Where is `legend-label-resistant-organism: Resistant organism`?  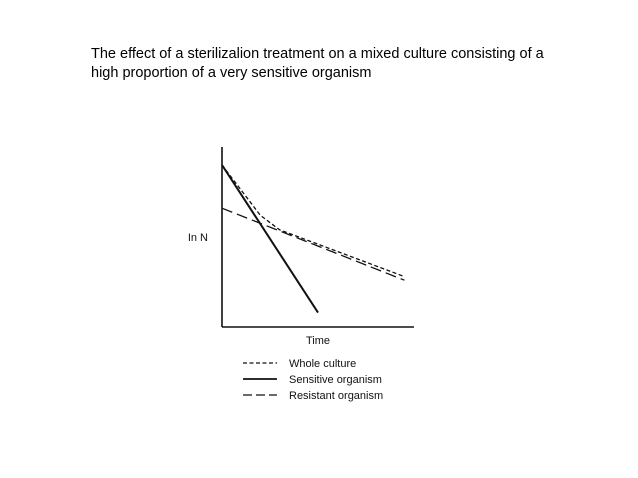 legend-label-resistant-organism: Resistant organism is located at coordinates (336, 396).